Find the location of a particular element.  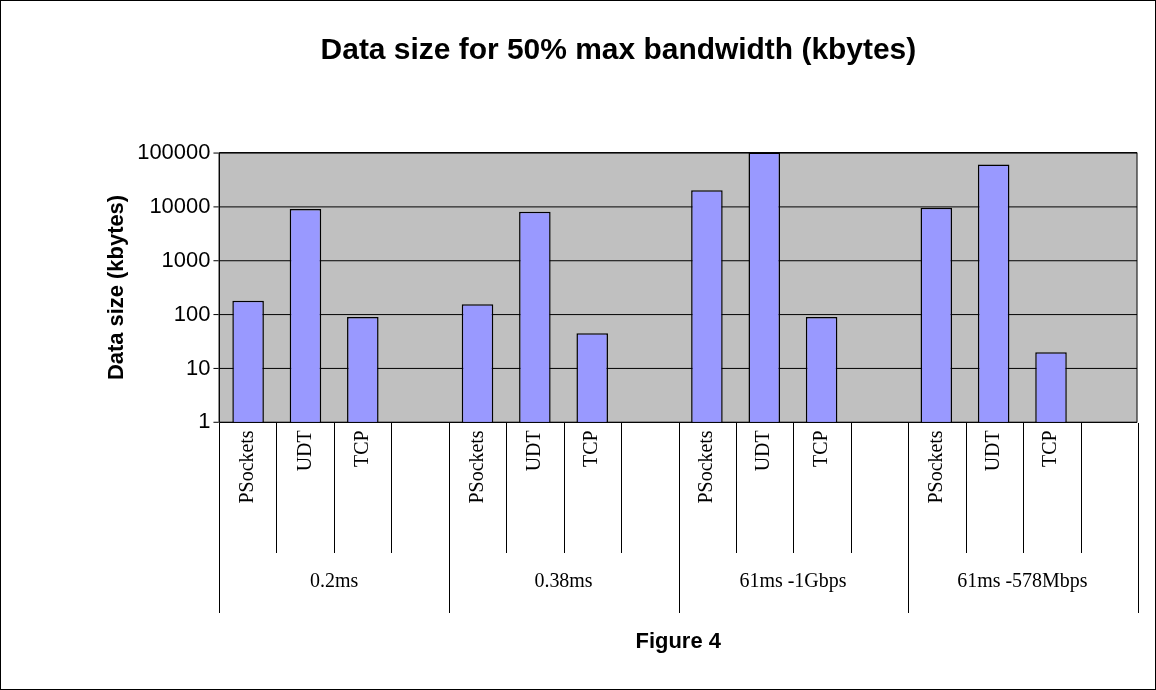

y-tick-label: 100 is located at coordinates (192, 313).